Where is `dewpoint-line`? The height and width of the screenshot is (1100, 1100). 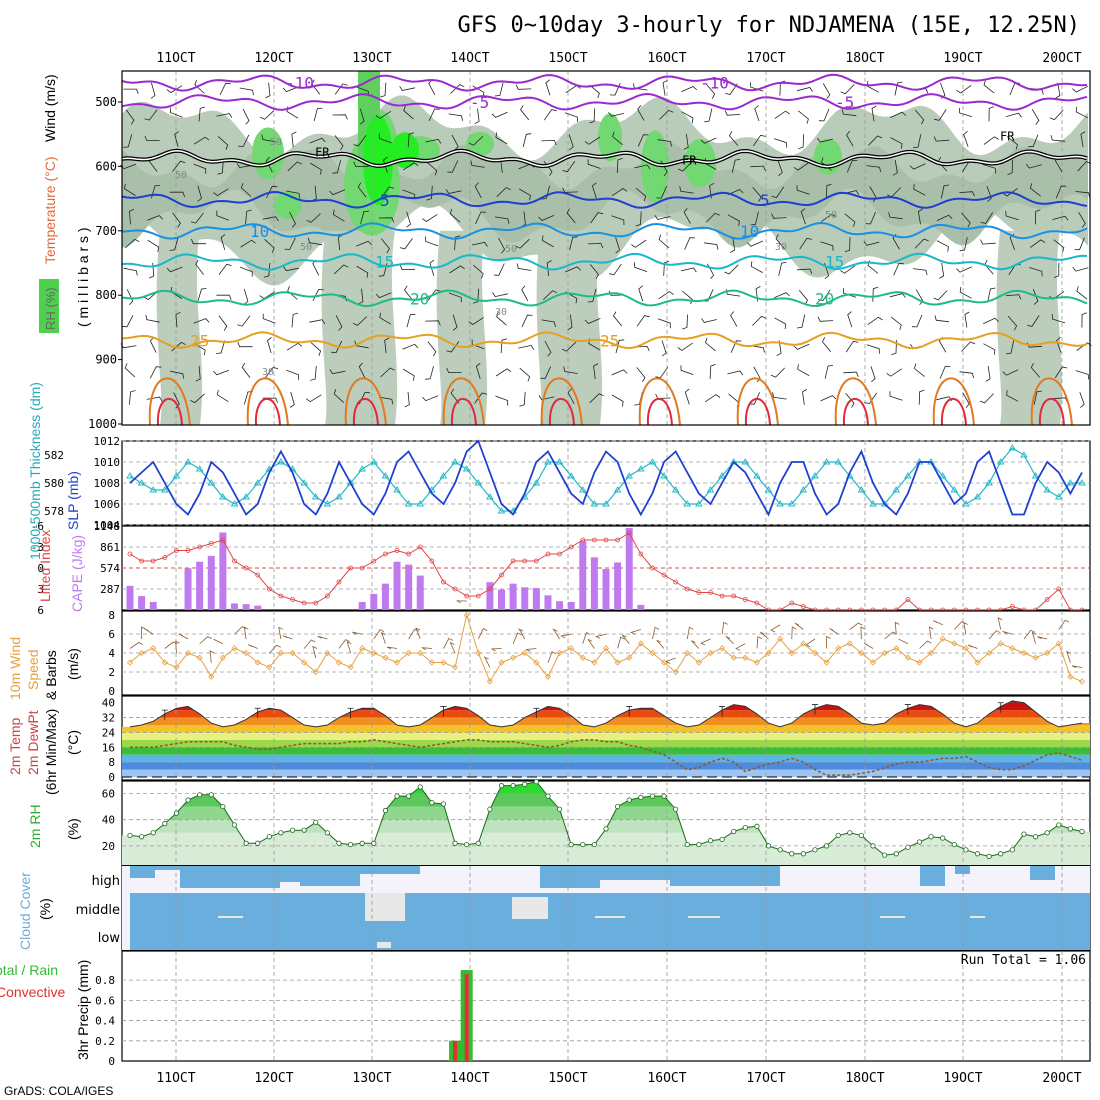 dewpoint-line is located at coordinates (606, 757).